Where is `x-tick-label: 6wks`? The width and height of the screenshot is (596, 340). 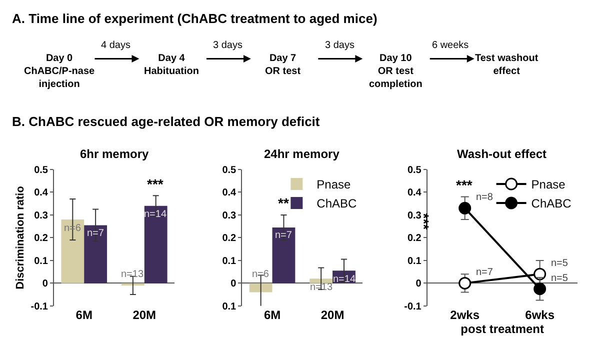 x-tick-label: 6wks is located at coordinates (540, 315).